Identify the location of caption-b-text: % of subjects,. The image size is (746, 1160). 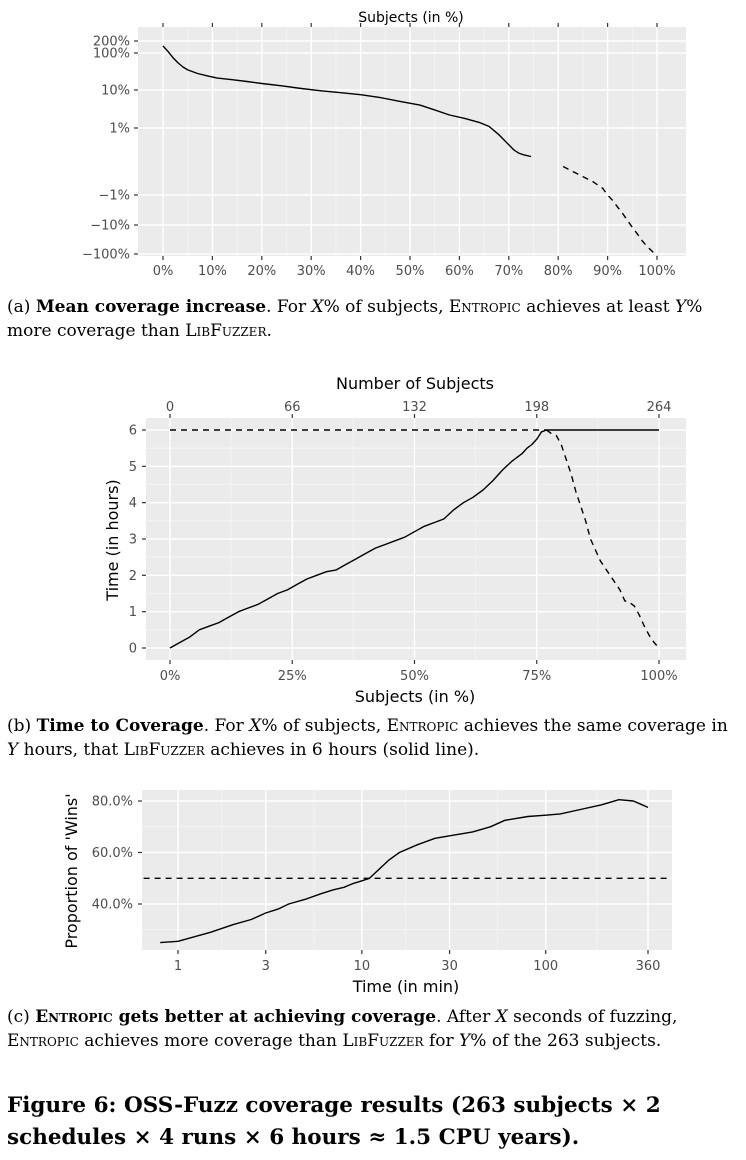
(324, 726).